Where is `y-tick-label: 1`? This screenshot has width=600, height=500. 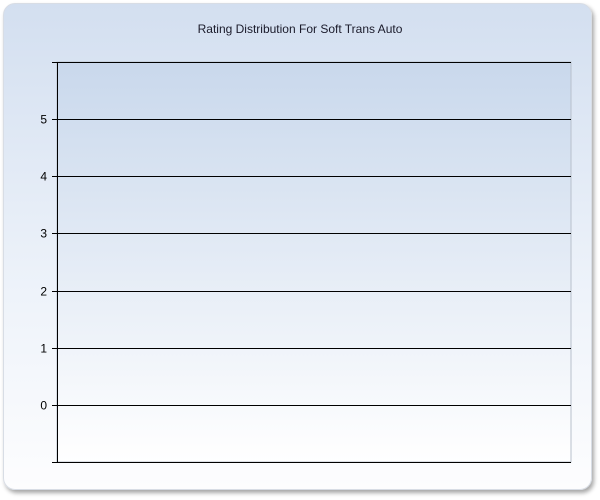
y-tick-label: 1 is located at coordinates (43, 349).